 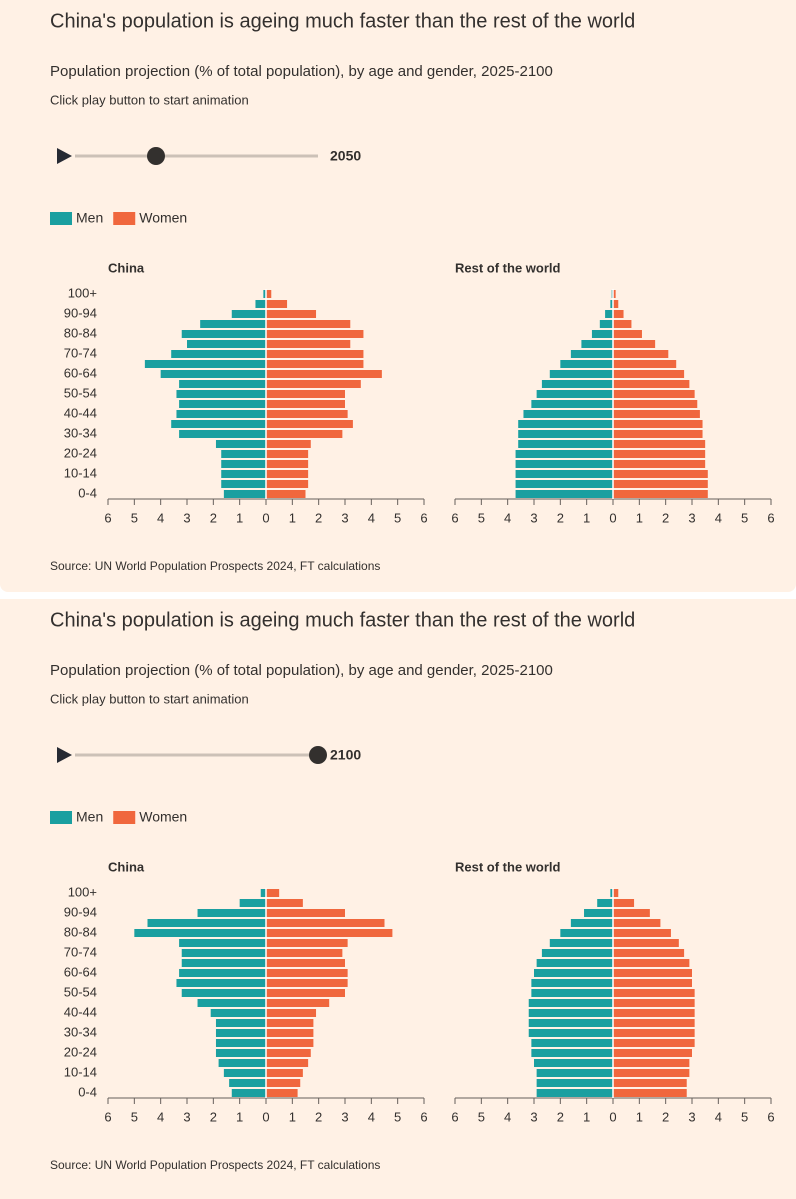 What do you see at coordinates (80, 991) in the screenshot?
I see `y-tick-label: 50-54` at bounding box center [80, 991].